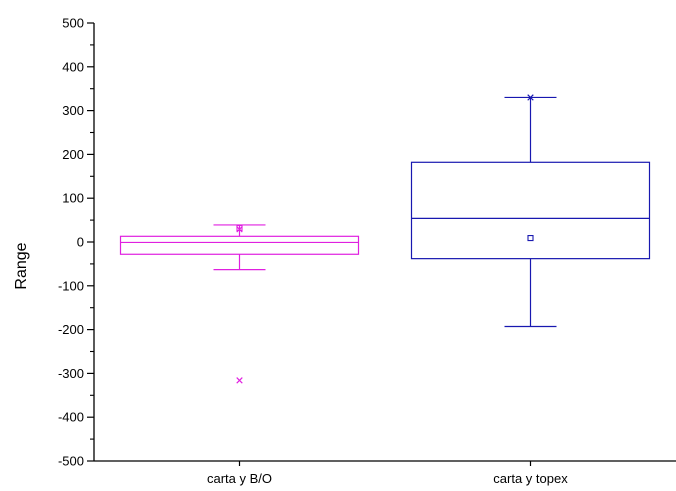 This screenshot has width=676, height=491. Describe the element at coordinates (73, 23) in the screenshot. I see `y-tick-label: 500` at that location.